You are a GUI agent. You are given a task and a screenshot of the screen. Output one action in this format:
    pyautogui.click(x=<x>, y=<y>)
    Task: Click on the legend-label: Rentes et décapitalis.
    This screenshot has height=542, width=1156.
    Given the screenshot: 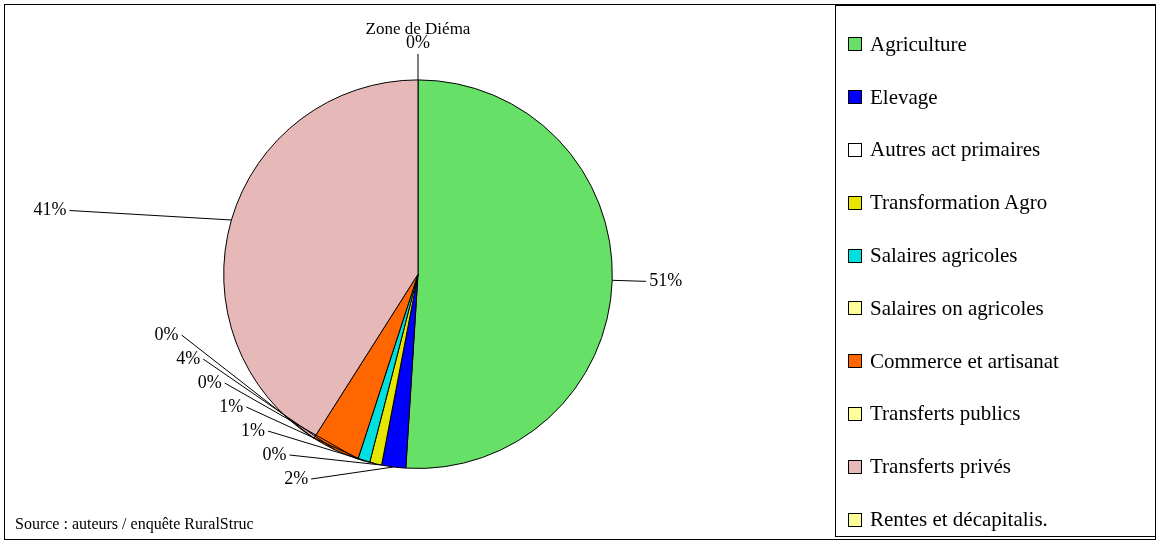 What is the action you would take?
    pyautogui.click(x=959, y=520)
    